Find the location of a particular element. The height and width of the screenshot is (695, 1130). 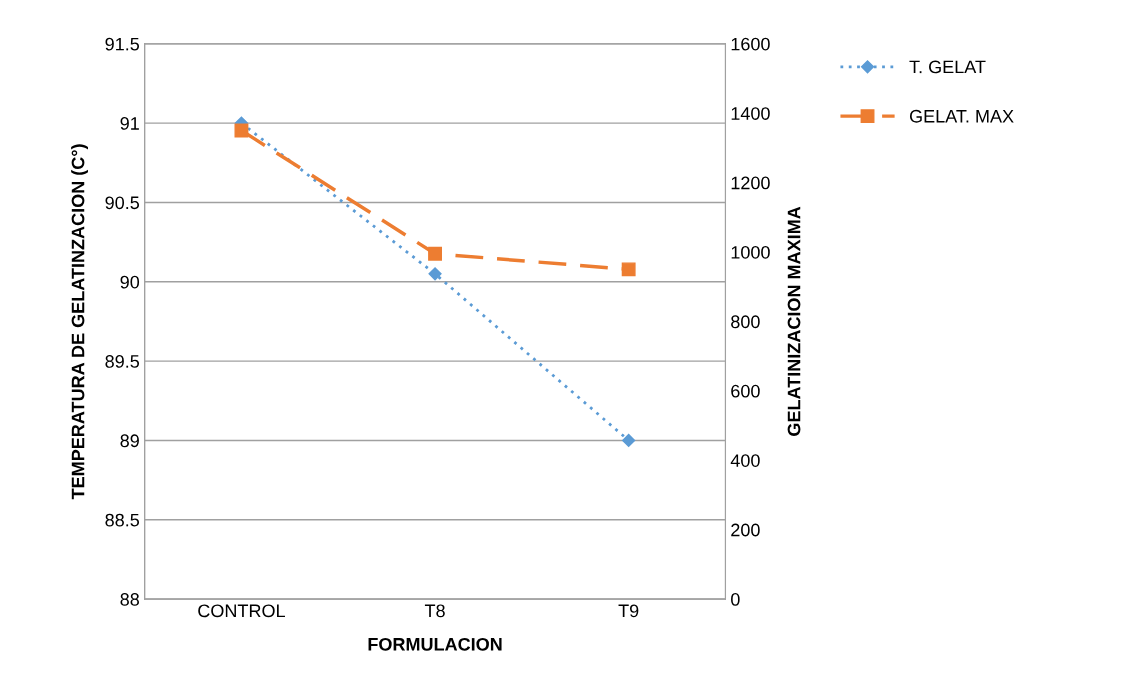

y2-tick-label: 600 is located at coordinates (745, 391).